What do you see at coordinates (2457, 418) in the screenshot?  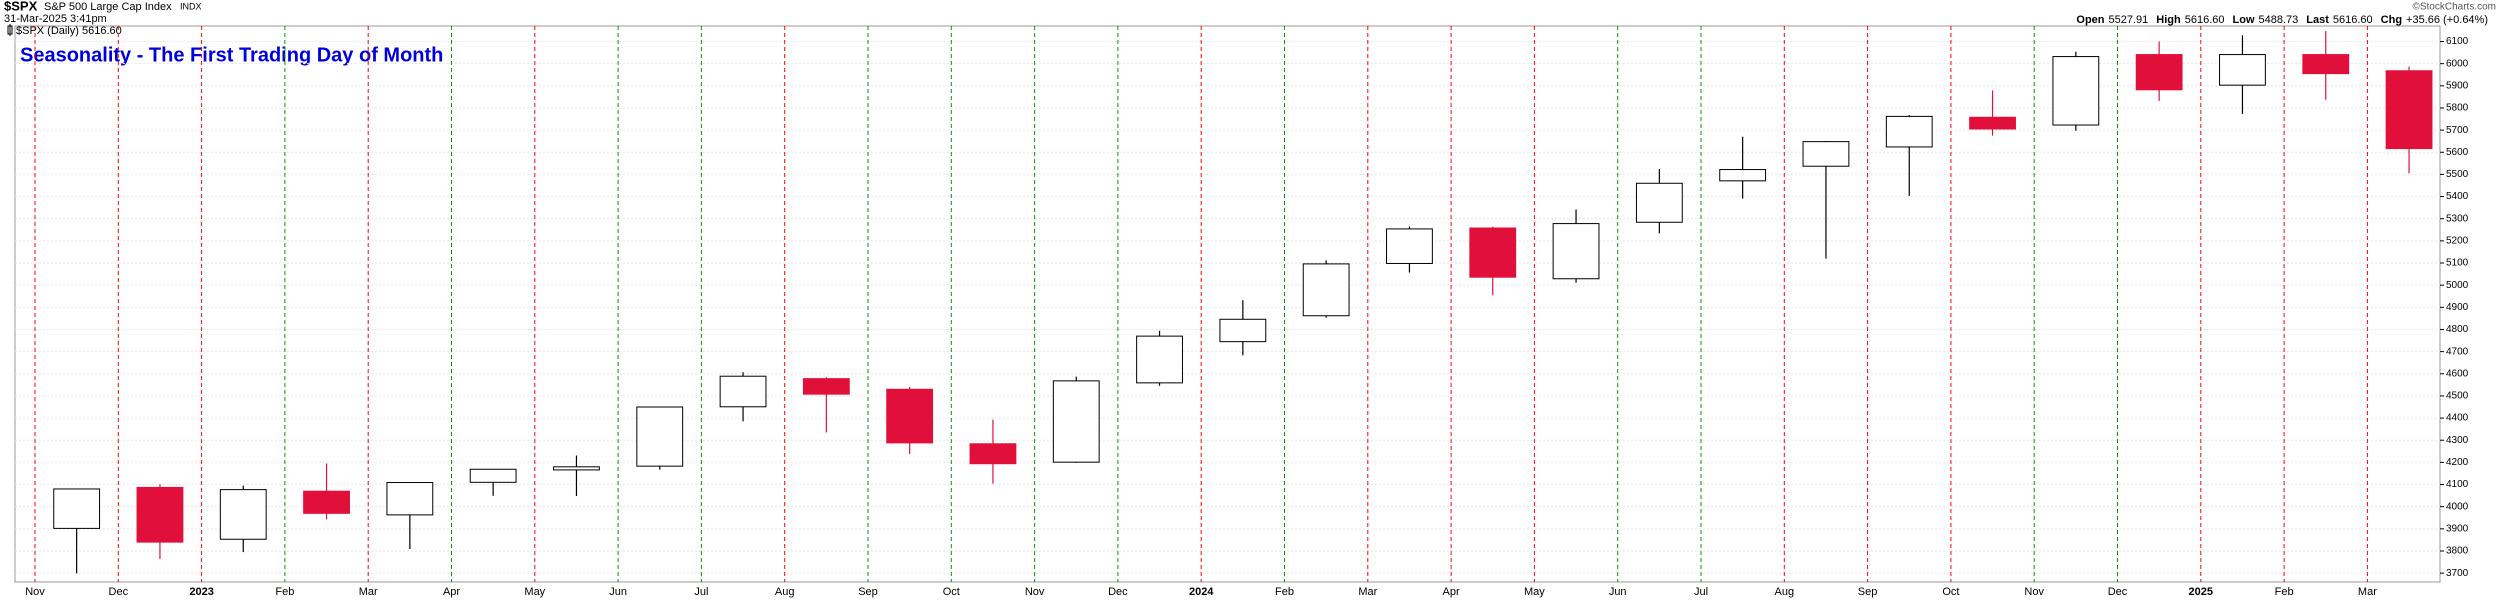 I see `y-tick-label: 4400` at bounding box center [2457, 418].